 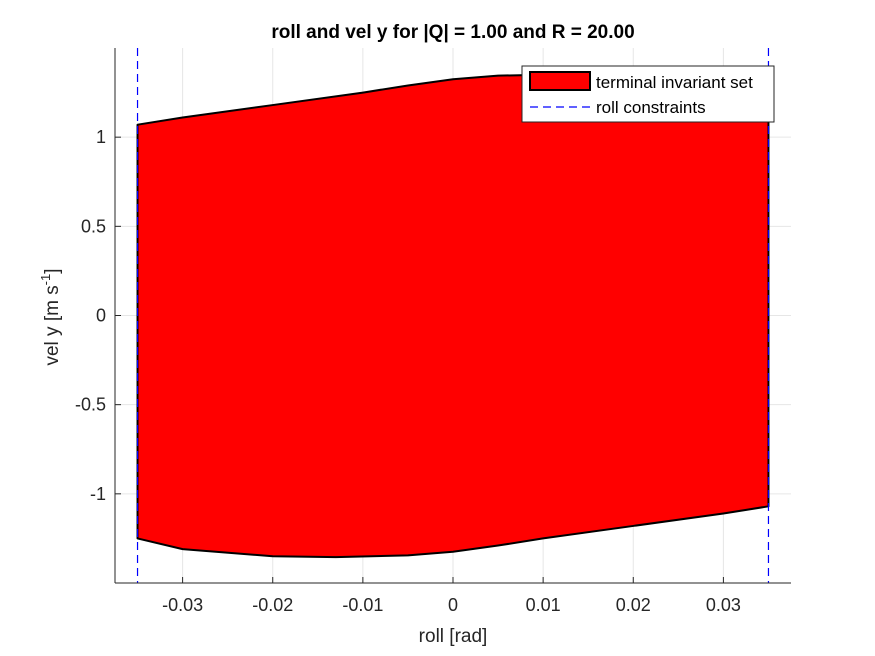 I want to click on y-tick-label: 1, so click(x=101, y=137).